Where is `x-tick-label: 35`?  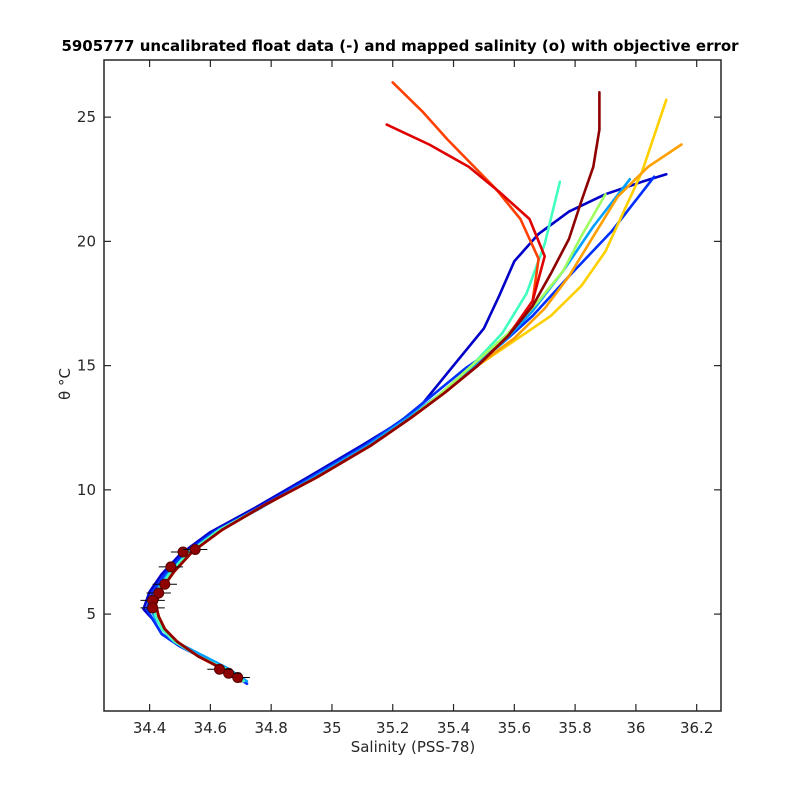
x-tick-label: 35 is located at coordinates (331, 728).